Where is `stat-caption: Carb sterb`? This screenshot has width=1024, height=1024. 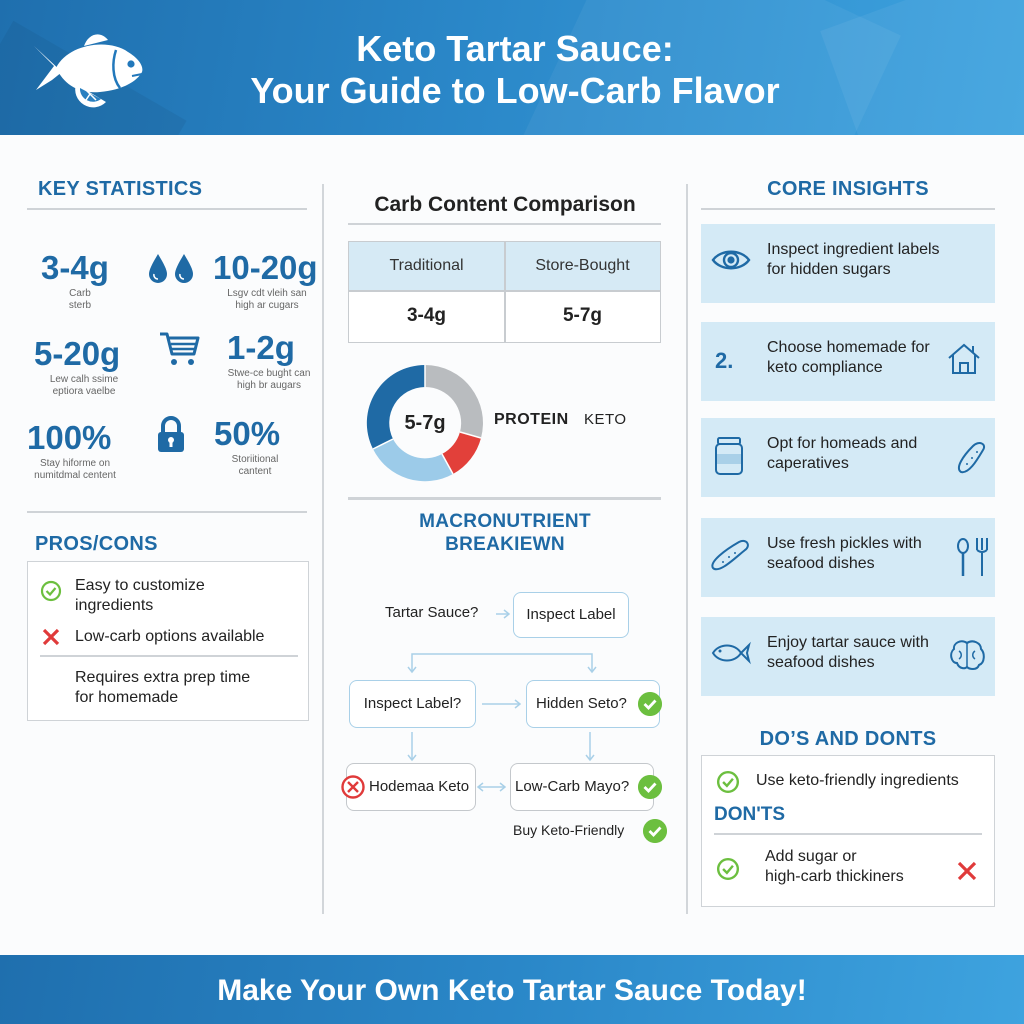 stat-caption: Carb sterb is located at coordinates (80, 299).